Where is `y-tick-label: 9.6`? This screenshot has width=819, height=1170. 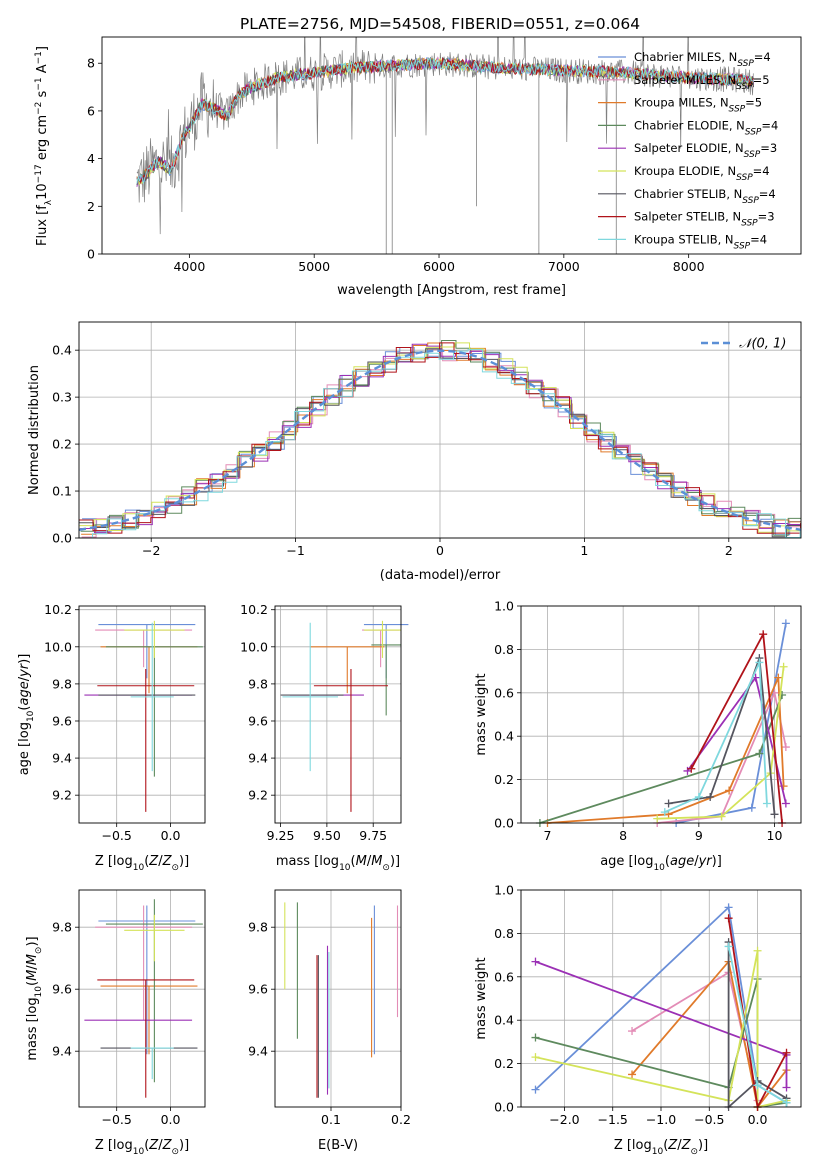
y-tick-label: 9.6 is located at coordinates (62, 720).